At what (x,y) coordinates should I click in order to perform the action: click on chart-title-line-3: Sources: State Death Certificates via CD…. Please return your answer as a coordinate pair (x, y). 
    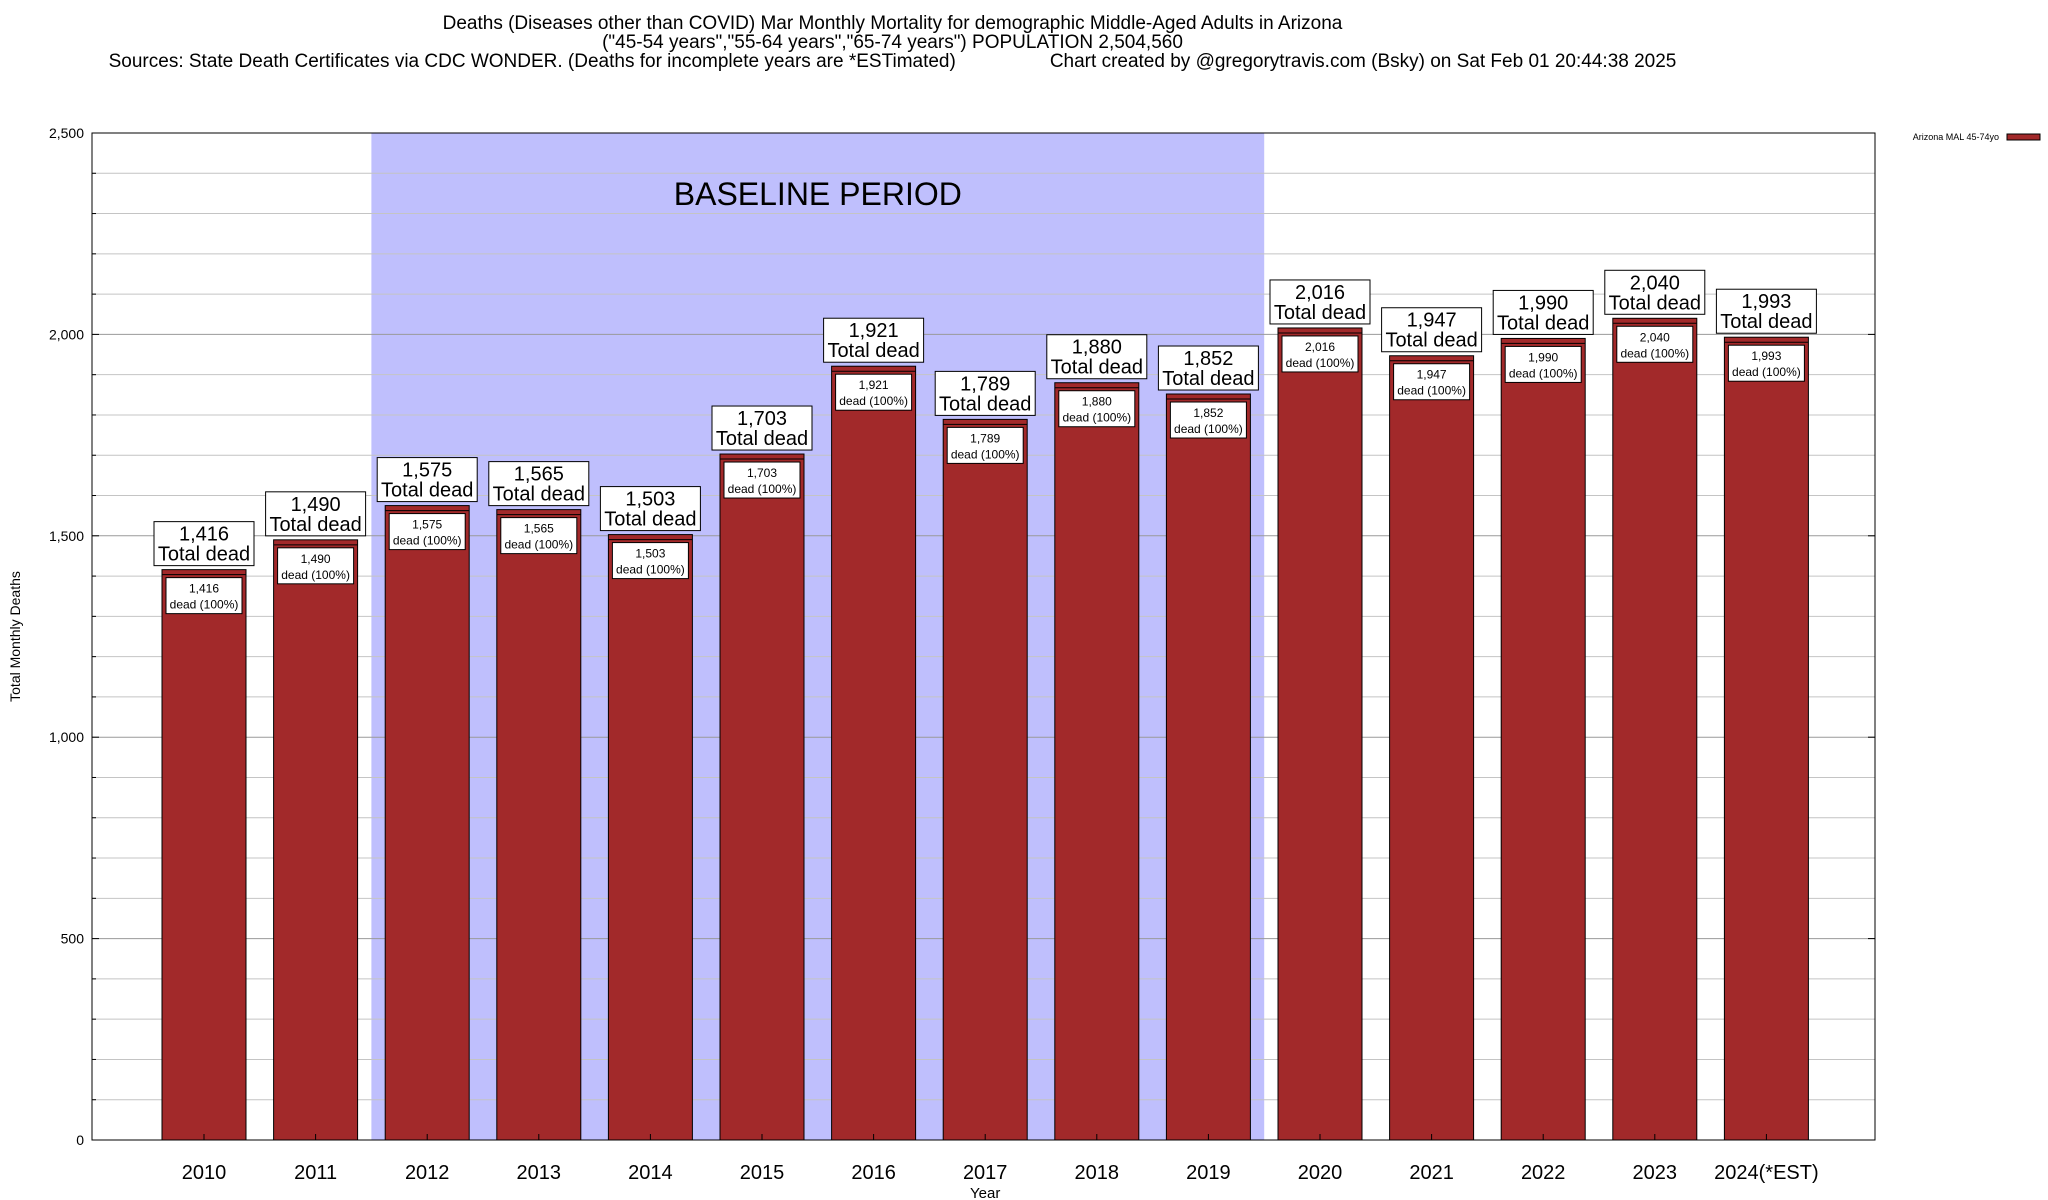
    Looking at the image, I should click on (892, 61).